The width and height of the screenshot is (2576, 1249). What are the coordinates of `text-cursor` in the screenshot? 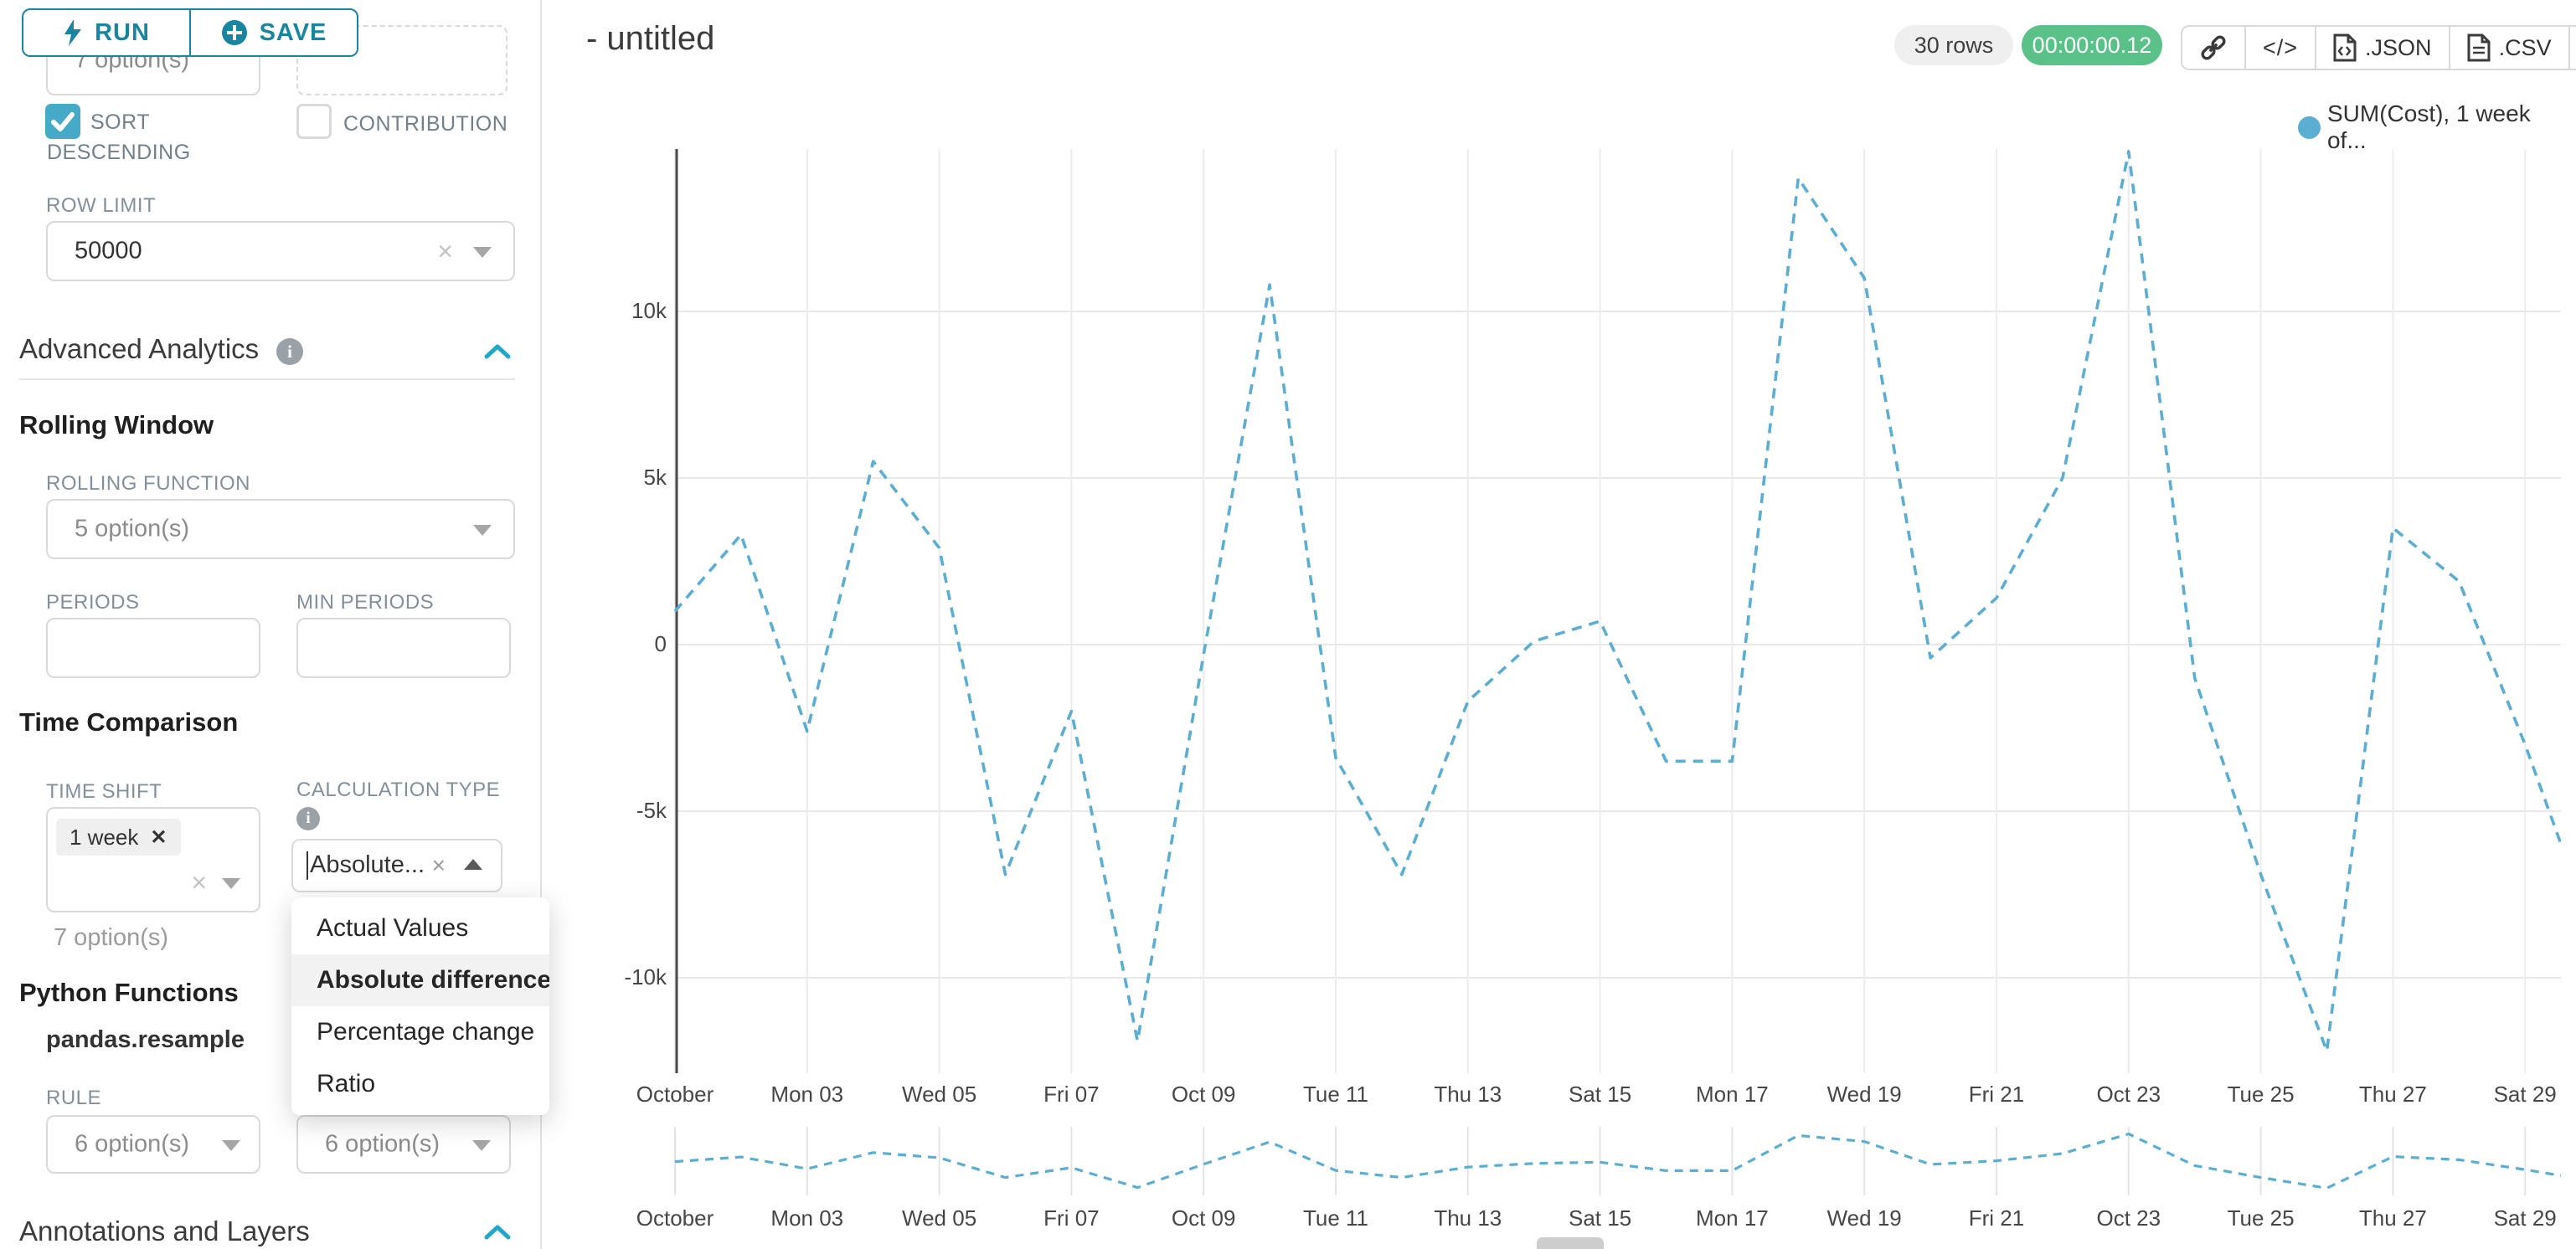 It's located at (307, 866).